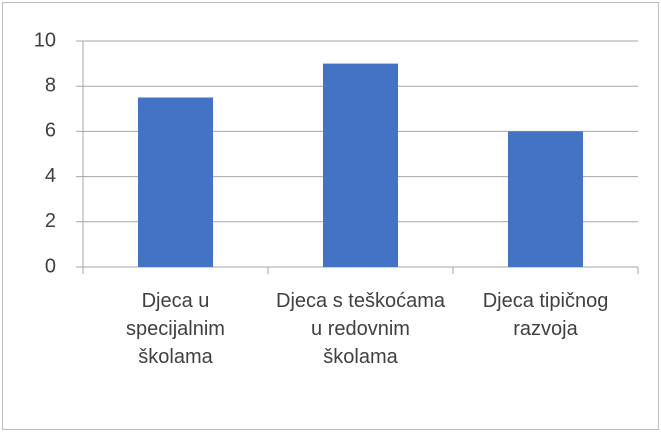 This screenshot has height=432, width=661. What do you see at coordinates (45, 40) in the screenshot?
I see `y-tick-label: 10` at bounding box center [45, 40].